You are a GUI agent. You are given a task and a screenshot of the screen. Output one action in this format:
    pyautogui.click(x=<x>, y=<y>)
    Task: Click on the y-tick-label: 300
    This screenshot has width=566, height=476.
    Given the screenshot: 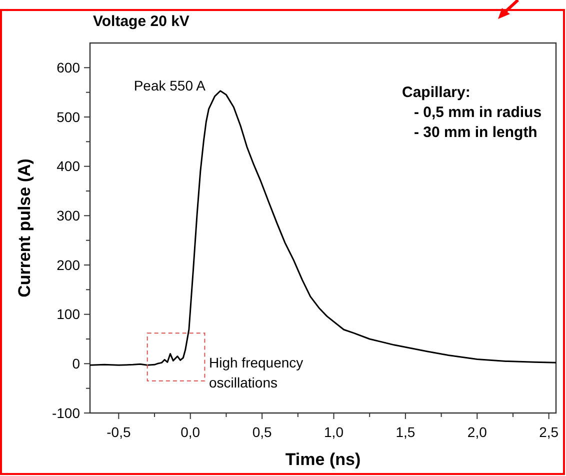 What is the action you would take?
    pyautogui.click(x=68, y=216)
    